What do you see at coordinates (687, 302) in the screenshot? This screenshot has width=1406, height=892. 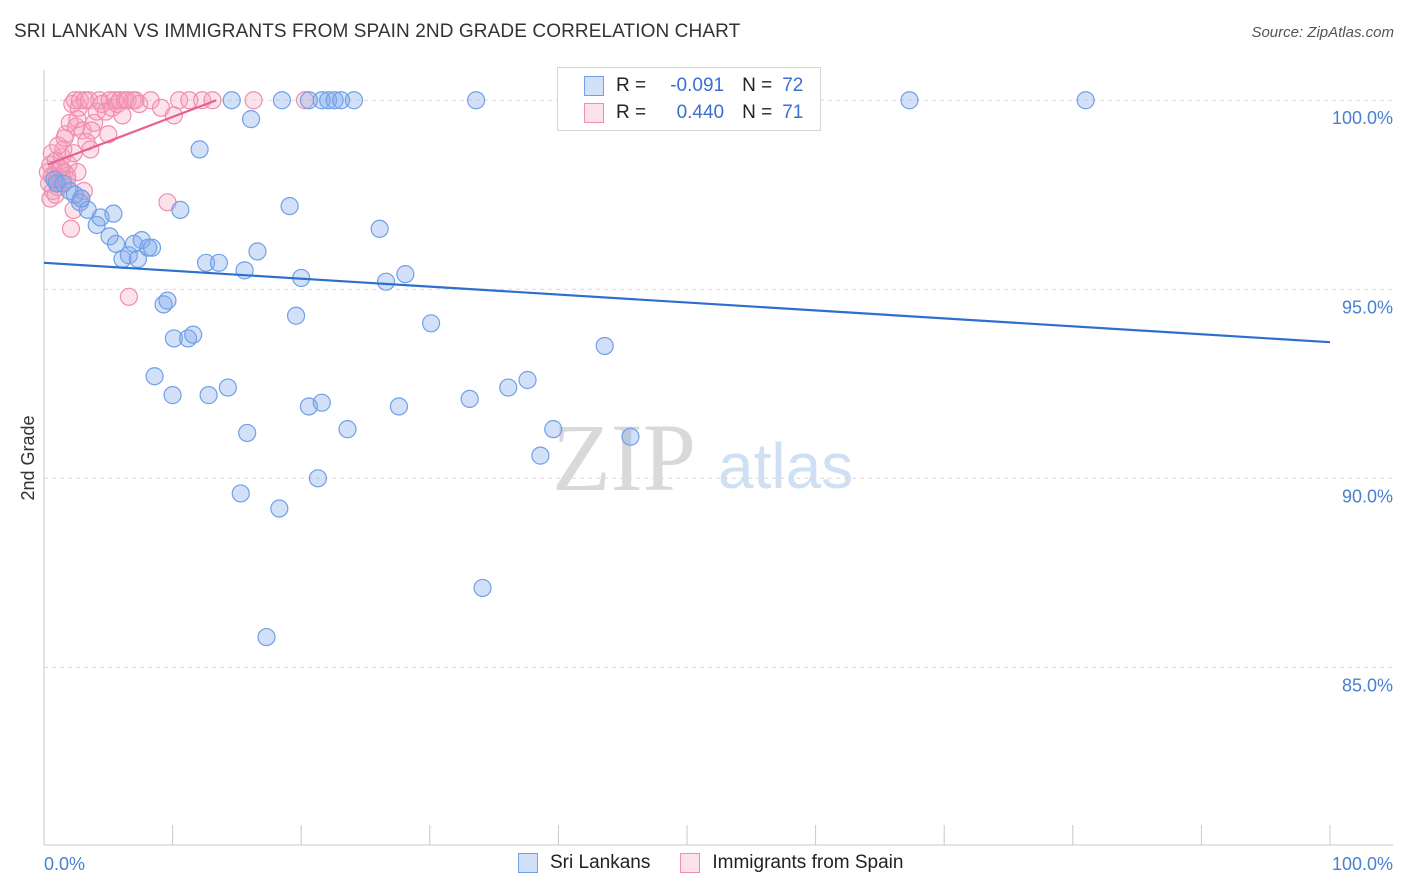 I see `trend-line-sri-lankans` at bounding box center [687, 302].